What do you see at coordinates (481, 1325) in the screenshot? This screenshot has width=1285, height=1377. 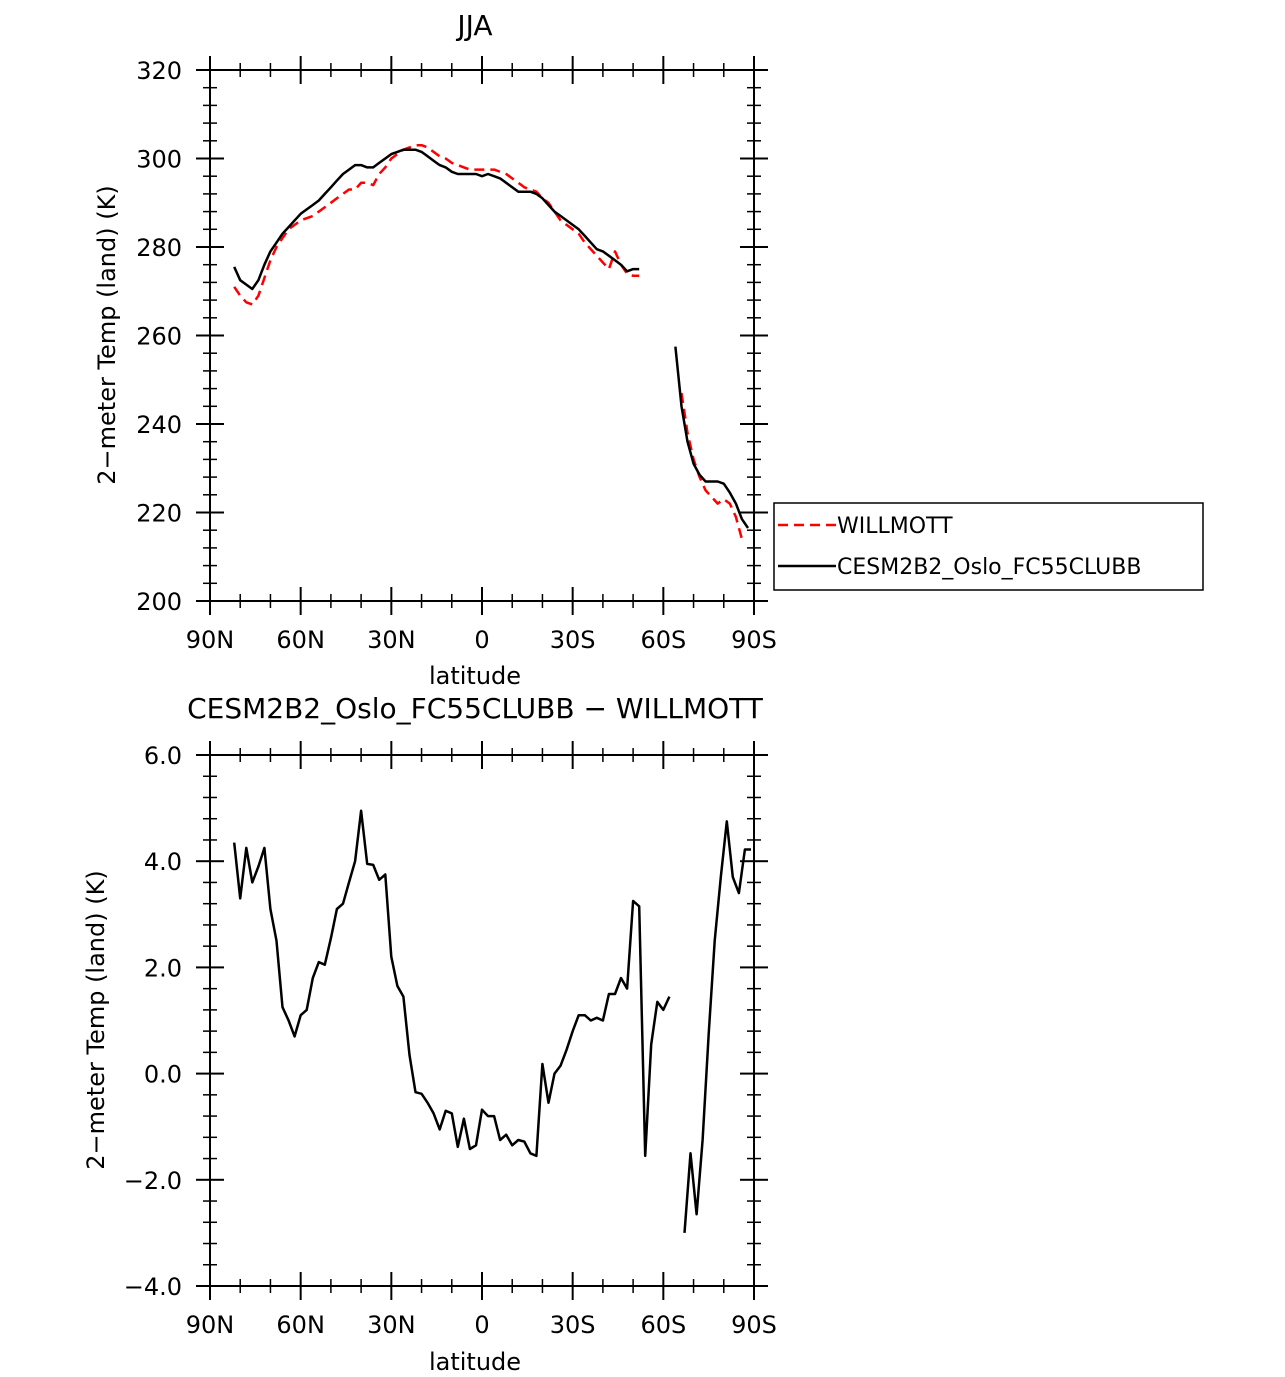 I see `bottom-x-tick-label: 0` at bounding box center [481, 1325].